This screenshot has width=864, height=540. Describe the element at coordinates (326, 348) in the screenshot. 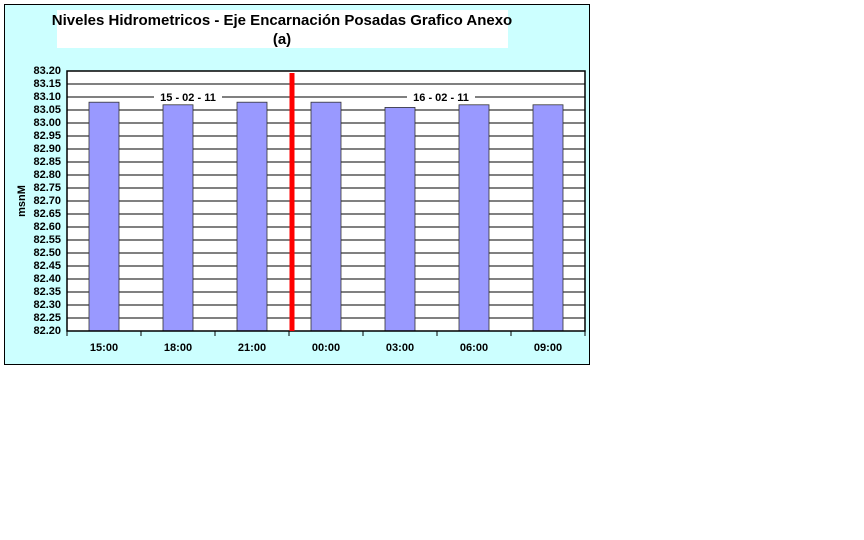

I see `x-tick-label: 00:00` at that location.